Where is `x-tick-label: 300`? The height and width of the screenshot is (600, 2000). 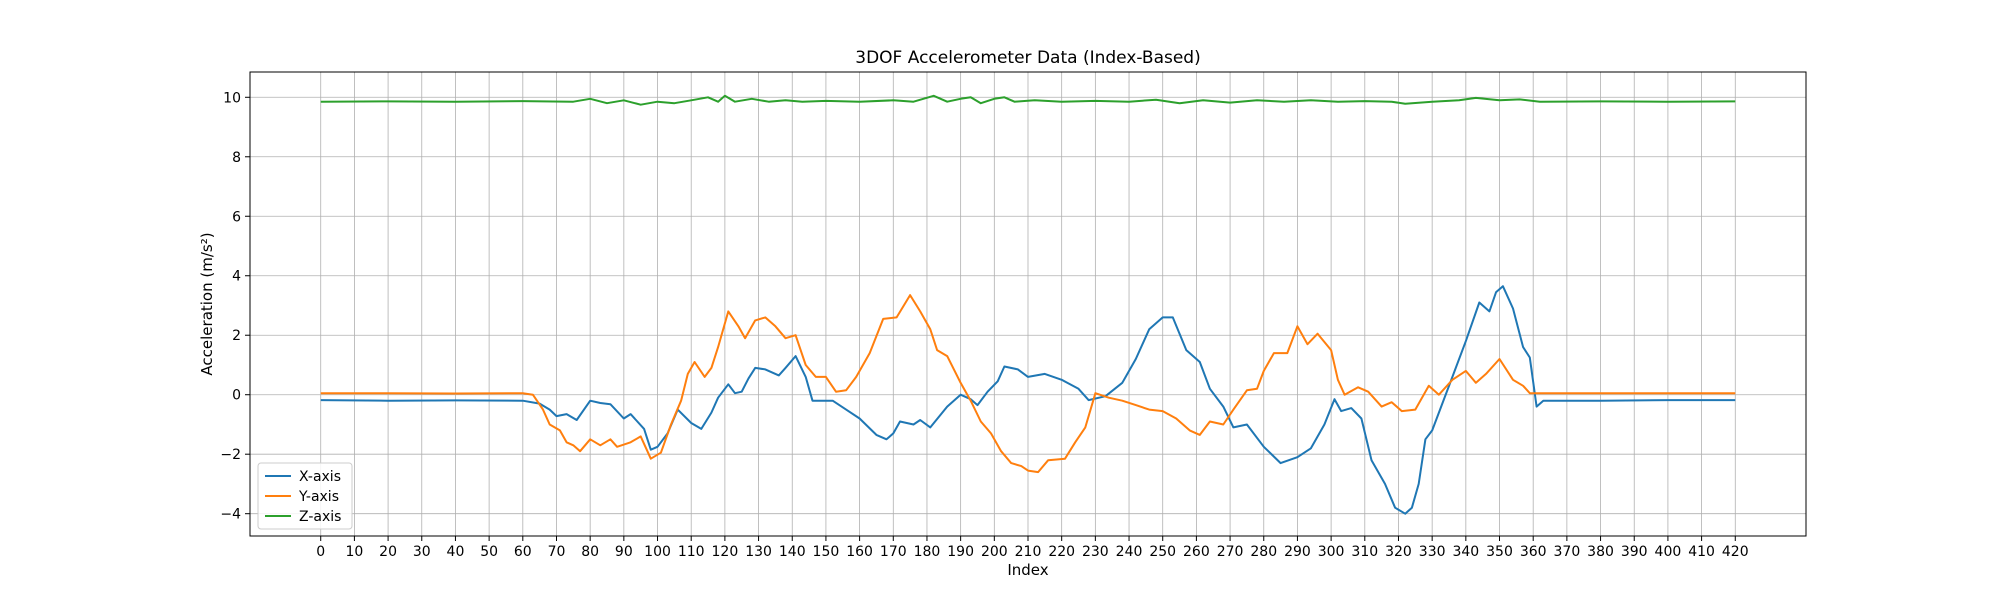 x-tick-label: 300 is located at coordinates (1331, 552).